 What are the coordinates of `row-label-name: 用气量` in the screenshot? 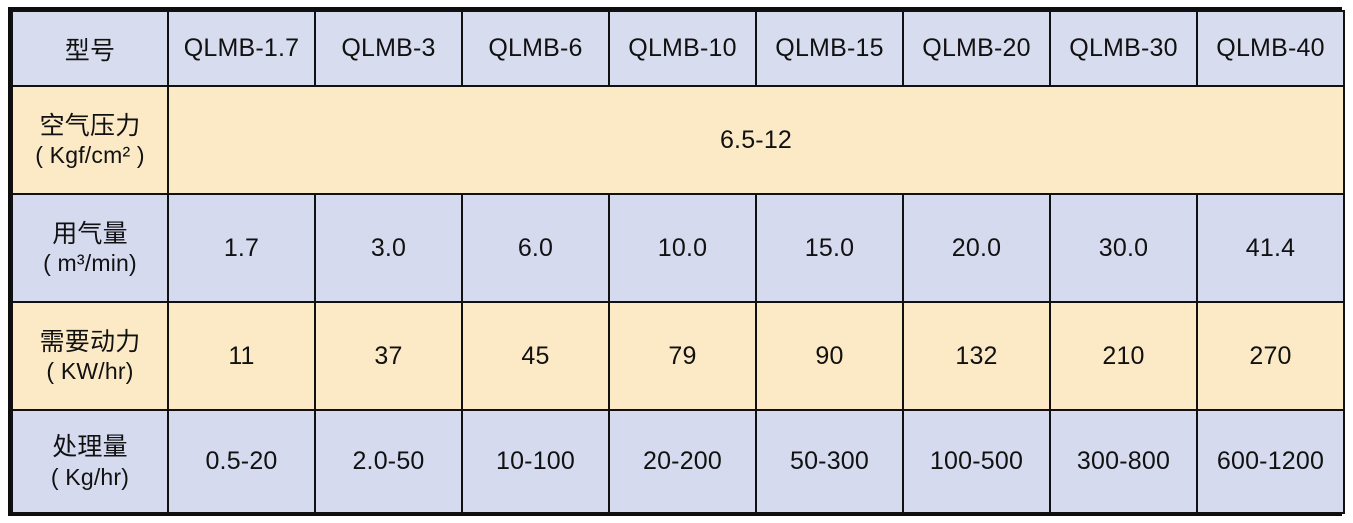 It's located at (90, 233).